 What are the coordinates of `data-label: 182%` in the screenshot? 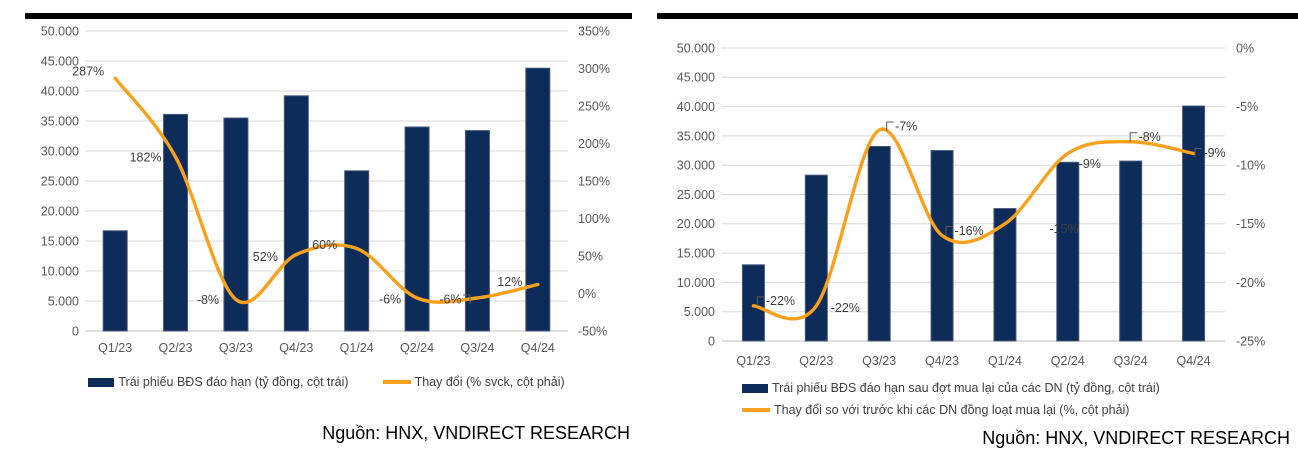 It's located at (146, 157).